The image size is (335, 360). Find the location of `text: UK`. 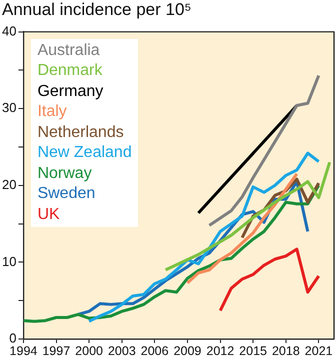

text: UK is located at coordinates (49, 214).